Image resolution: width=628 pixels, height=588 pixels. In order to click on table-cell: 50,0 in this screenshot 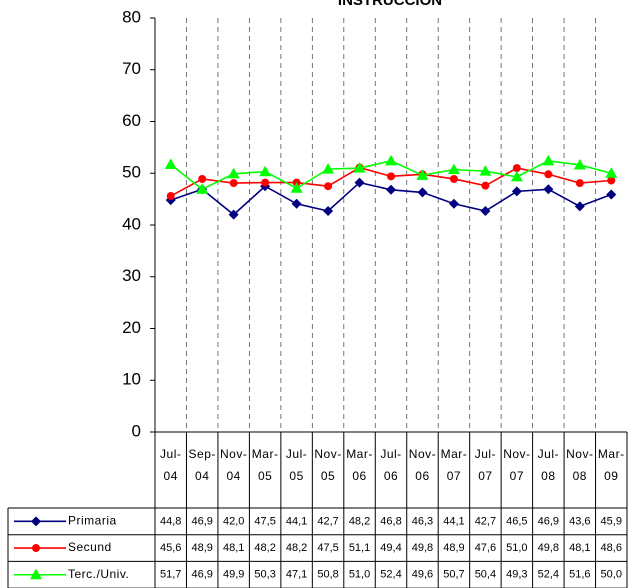, I will do `click(611, 575)`.